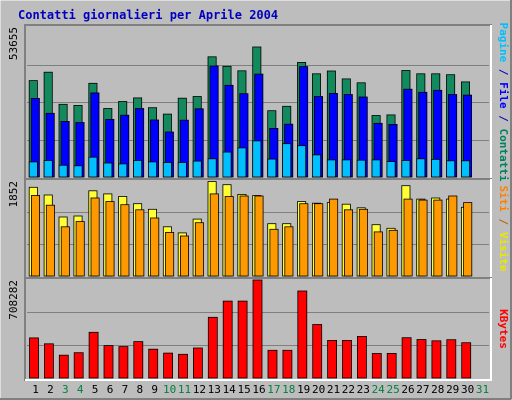 The image size is (512, 400). What do you see at coordinates (154, 389) in the screenshot?
I see `x-tick-label: 9` at bounding box center [154, 389].